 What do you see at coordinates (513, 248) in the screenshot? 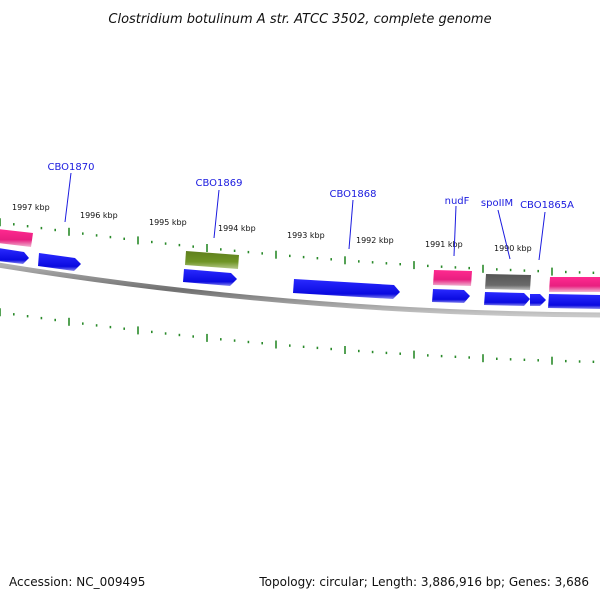
I see `kbp-label: 1990 kbp` at bounding box center [513, 248].